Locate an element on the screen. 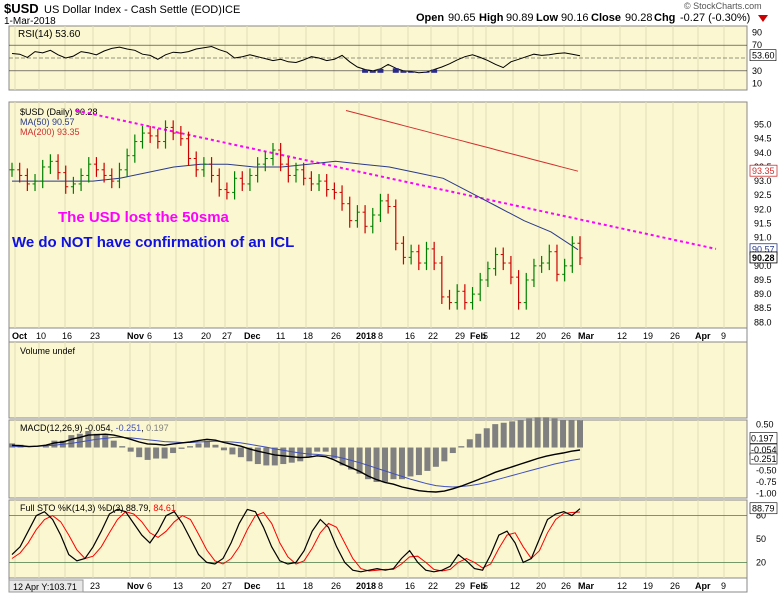 Image resolution: width=778 pixels, height=595 pixels. tooltip-box is located at coordinates (46, 586).